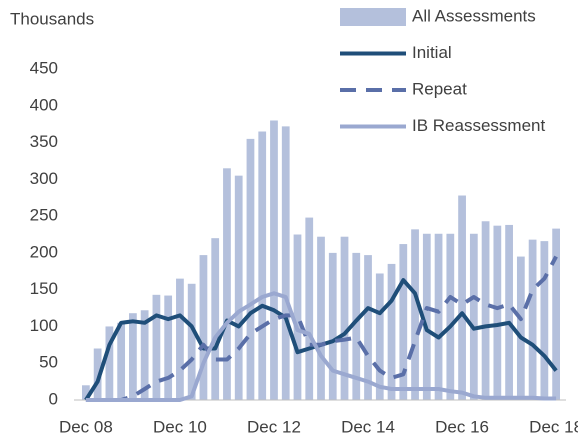  I want to click on y-tick-label: 350, so click(44, 141).